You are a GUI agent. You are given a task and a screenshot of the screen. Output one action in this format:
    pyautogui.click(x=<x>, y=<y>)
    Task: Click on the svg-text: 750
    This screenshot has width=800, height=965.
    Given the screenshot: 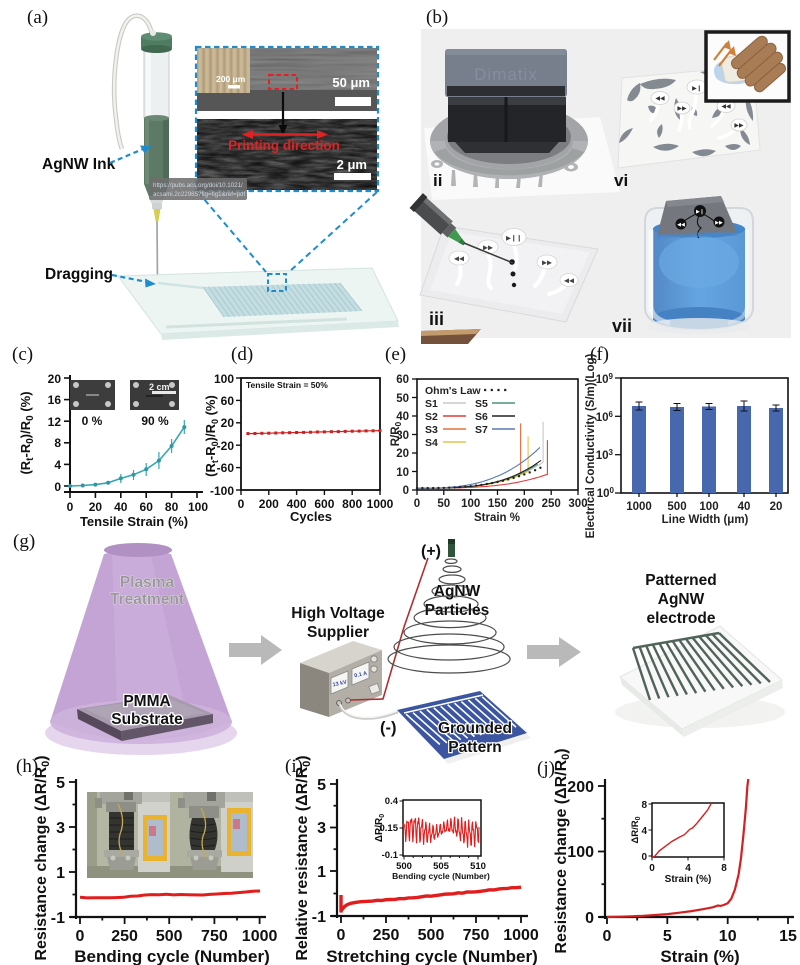 What is the action you would take?
    pyautogui.click(x=214, y=936)
    